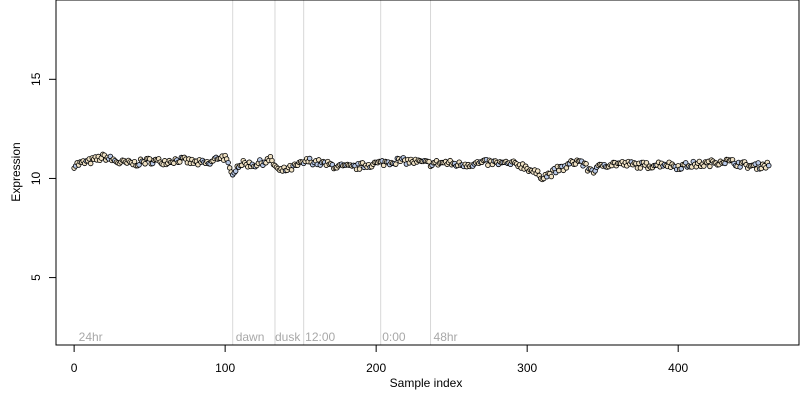 The height and width of the screenshot is (400, 800). What do you see at coordinates (36, 79) in the screenshot?
I see `y-tick-label: 15` at bounding box center [36, 79].